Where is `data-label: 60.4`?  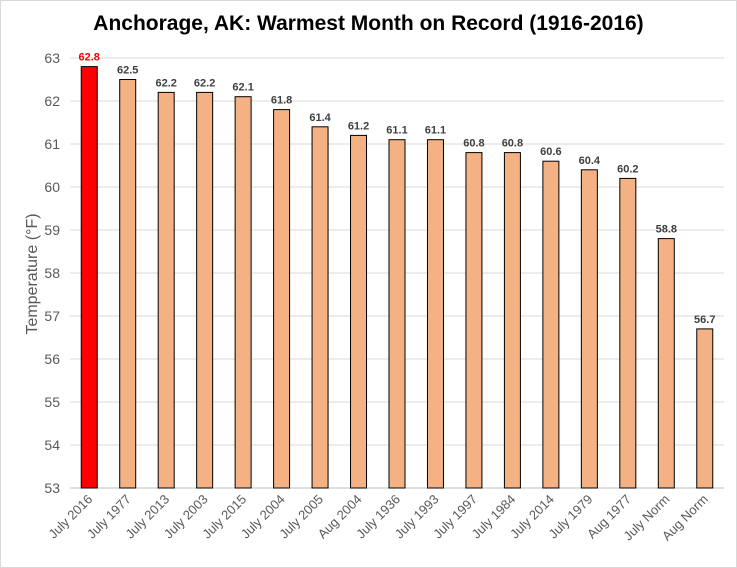 data-label: 60.4 is located at coordinates (590, 161).